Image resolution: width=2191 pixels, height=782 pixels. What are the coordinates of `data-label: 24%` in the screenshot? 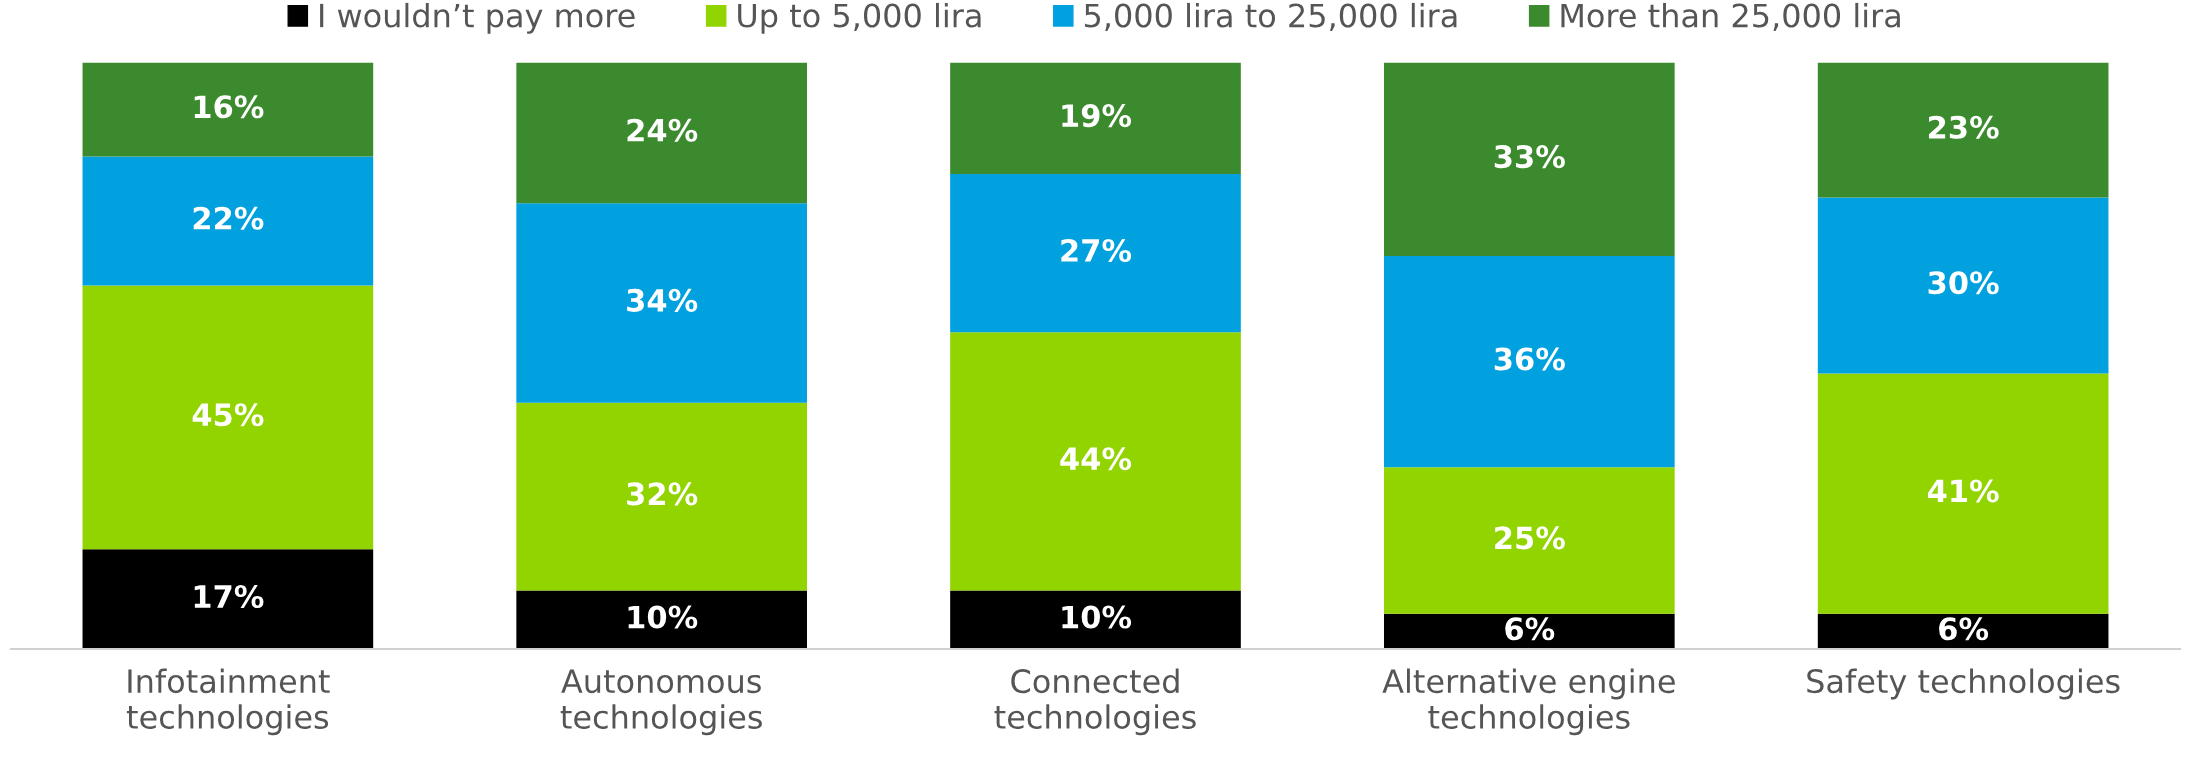 It's located at (662, 130).